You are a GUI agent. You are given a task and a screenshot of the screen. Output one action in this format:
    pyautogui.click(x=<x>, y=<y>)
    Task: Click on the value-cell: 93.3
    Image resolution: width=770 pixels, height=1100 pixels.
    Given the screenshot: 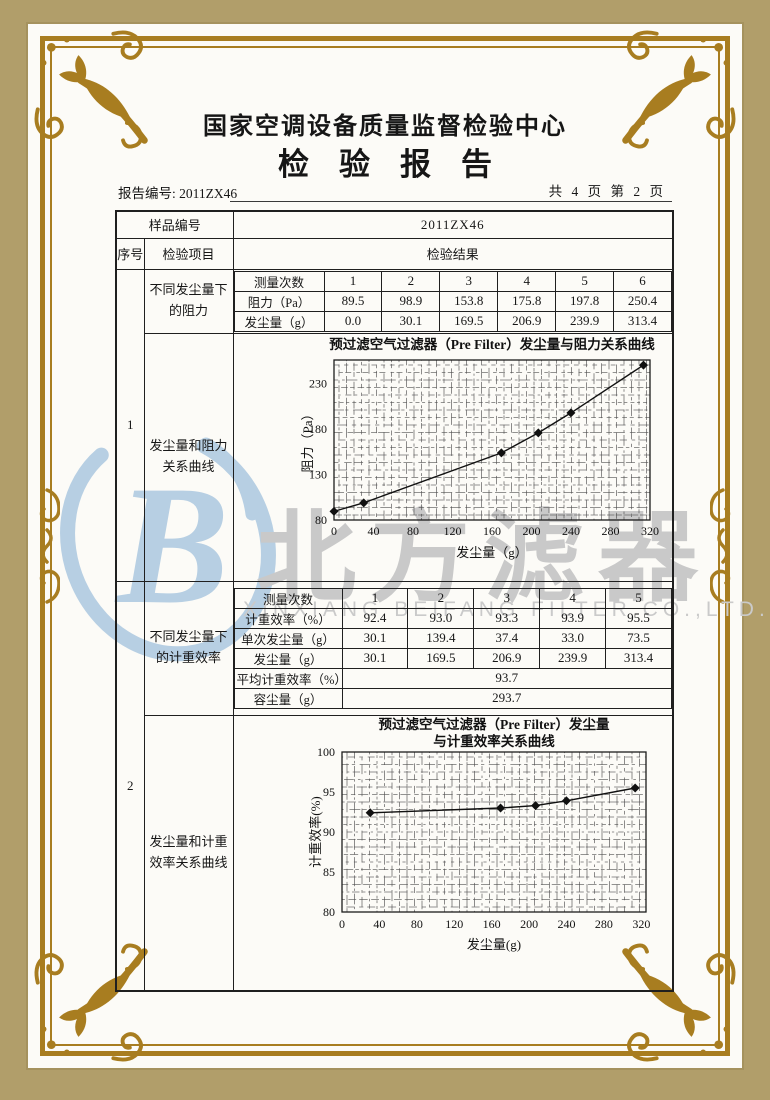 What is the action you would take?
    pyautogui.click(x=507, y=618)
    